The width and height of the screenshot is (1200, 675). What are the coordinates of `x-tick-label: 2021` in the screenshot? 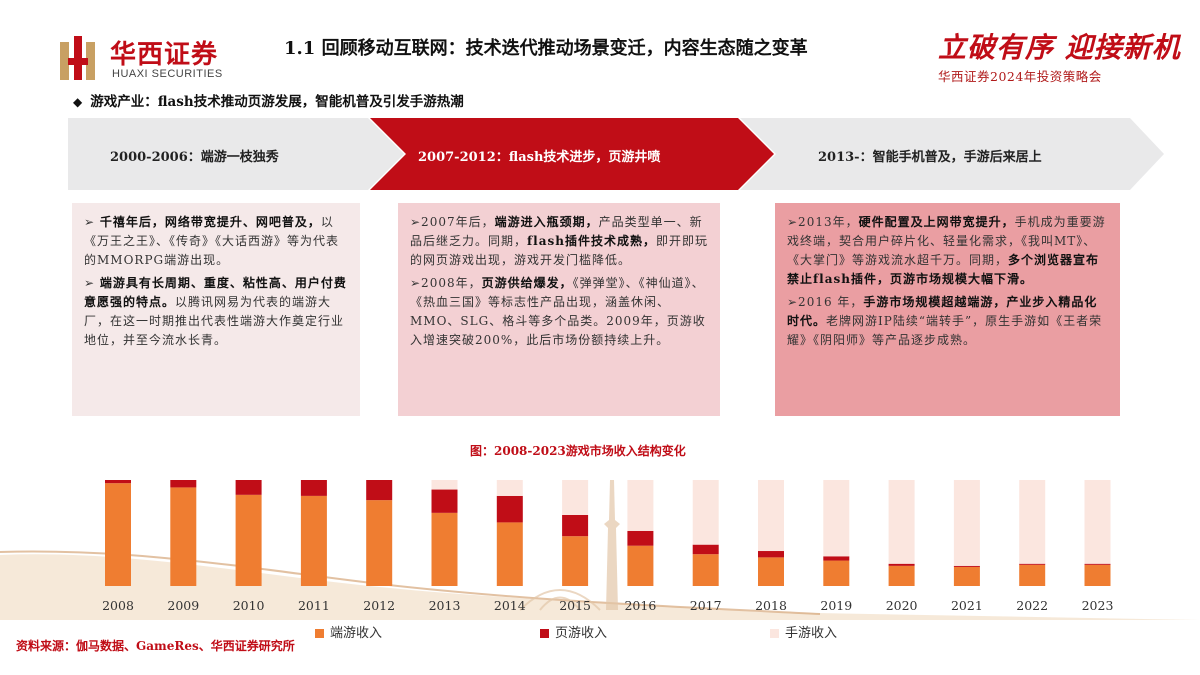 It's located at (967, 605).